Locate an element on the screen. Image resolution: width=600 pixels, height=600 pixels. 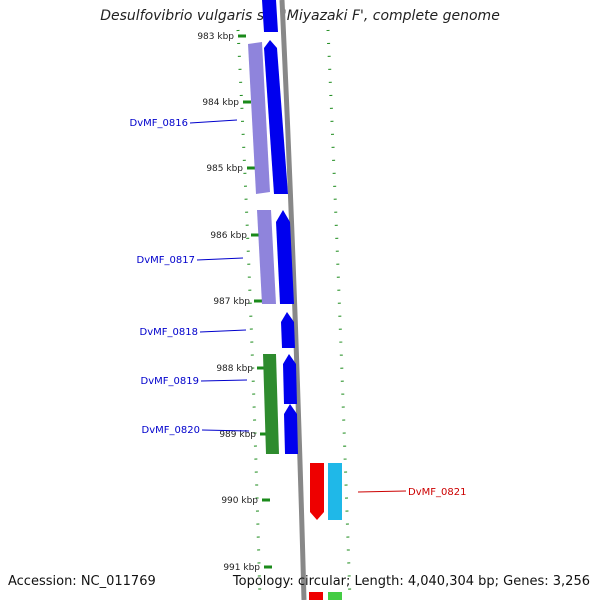
tick-label: 984 kbp is located at coordinates (220, 103).